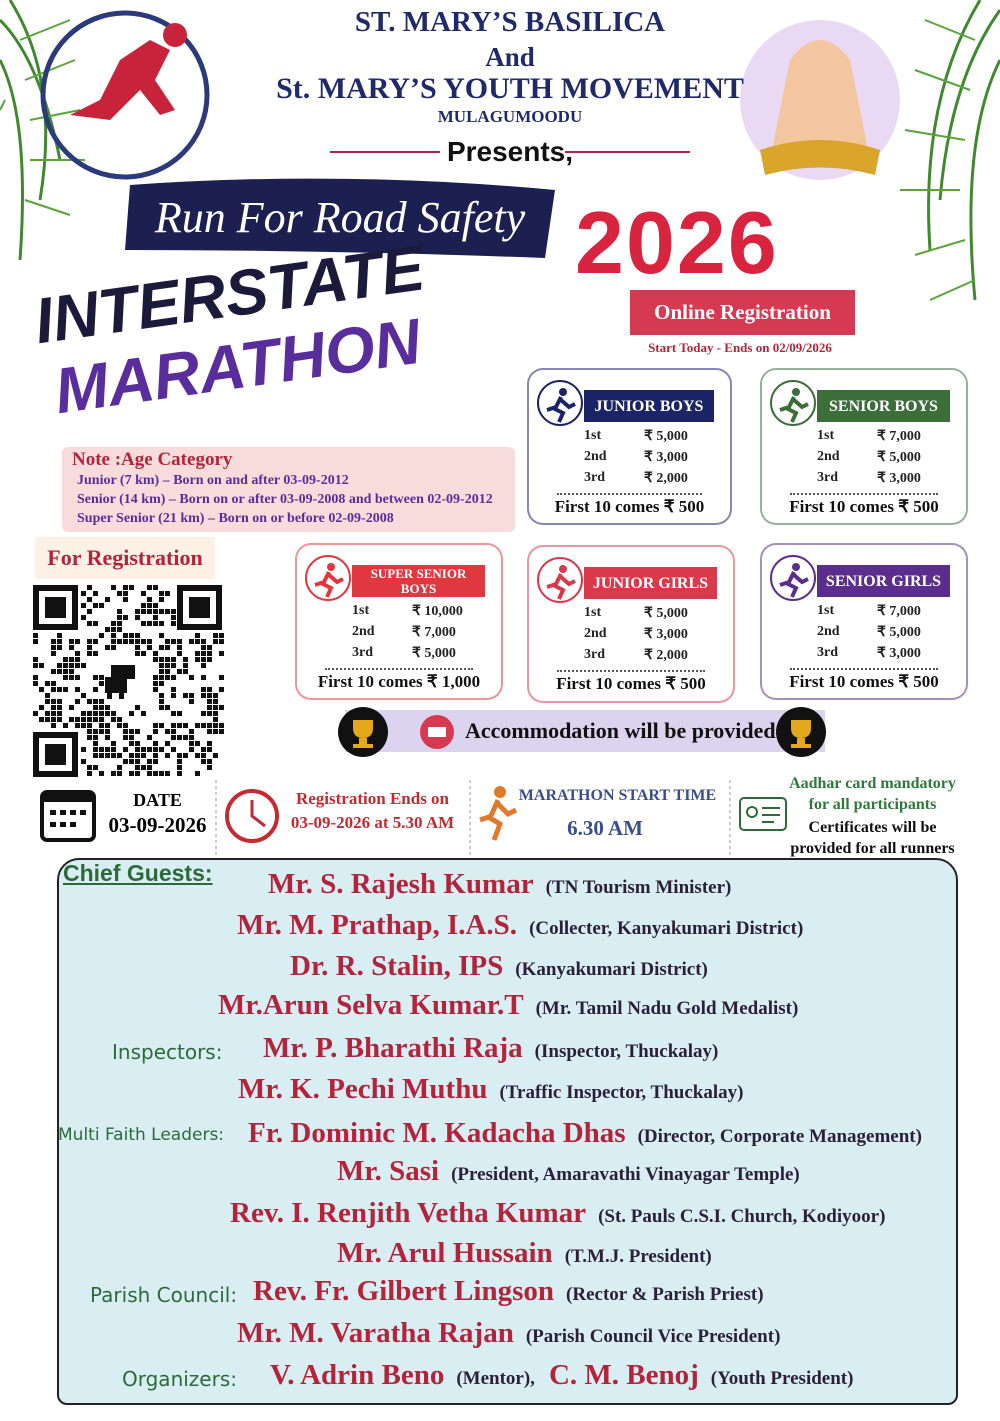 This screenshot has height=1421, width=1000. What do you see at coordinates (510, 22) in the screenshot?
I see `header-line: ST. MARY’S BASILICA` at bounding box center [510, 22].